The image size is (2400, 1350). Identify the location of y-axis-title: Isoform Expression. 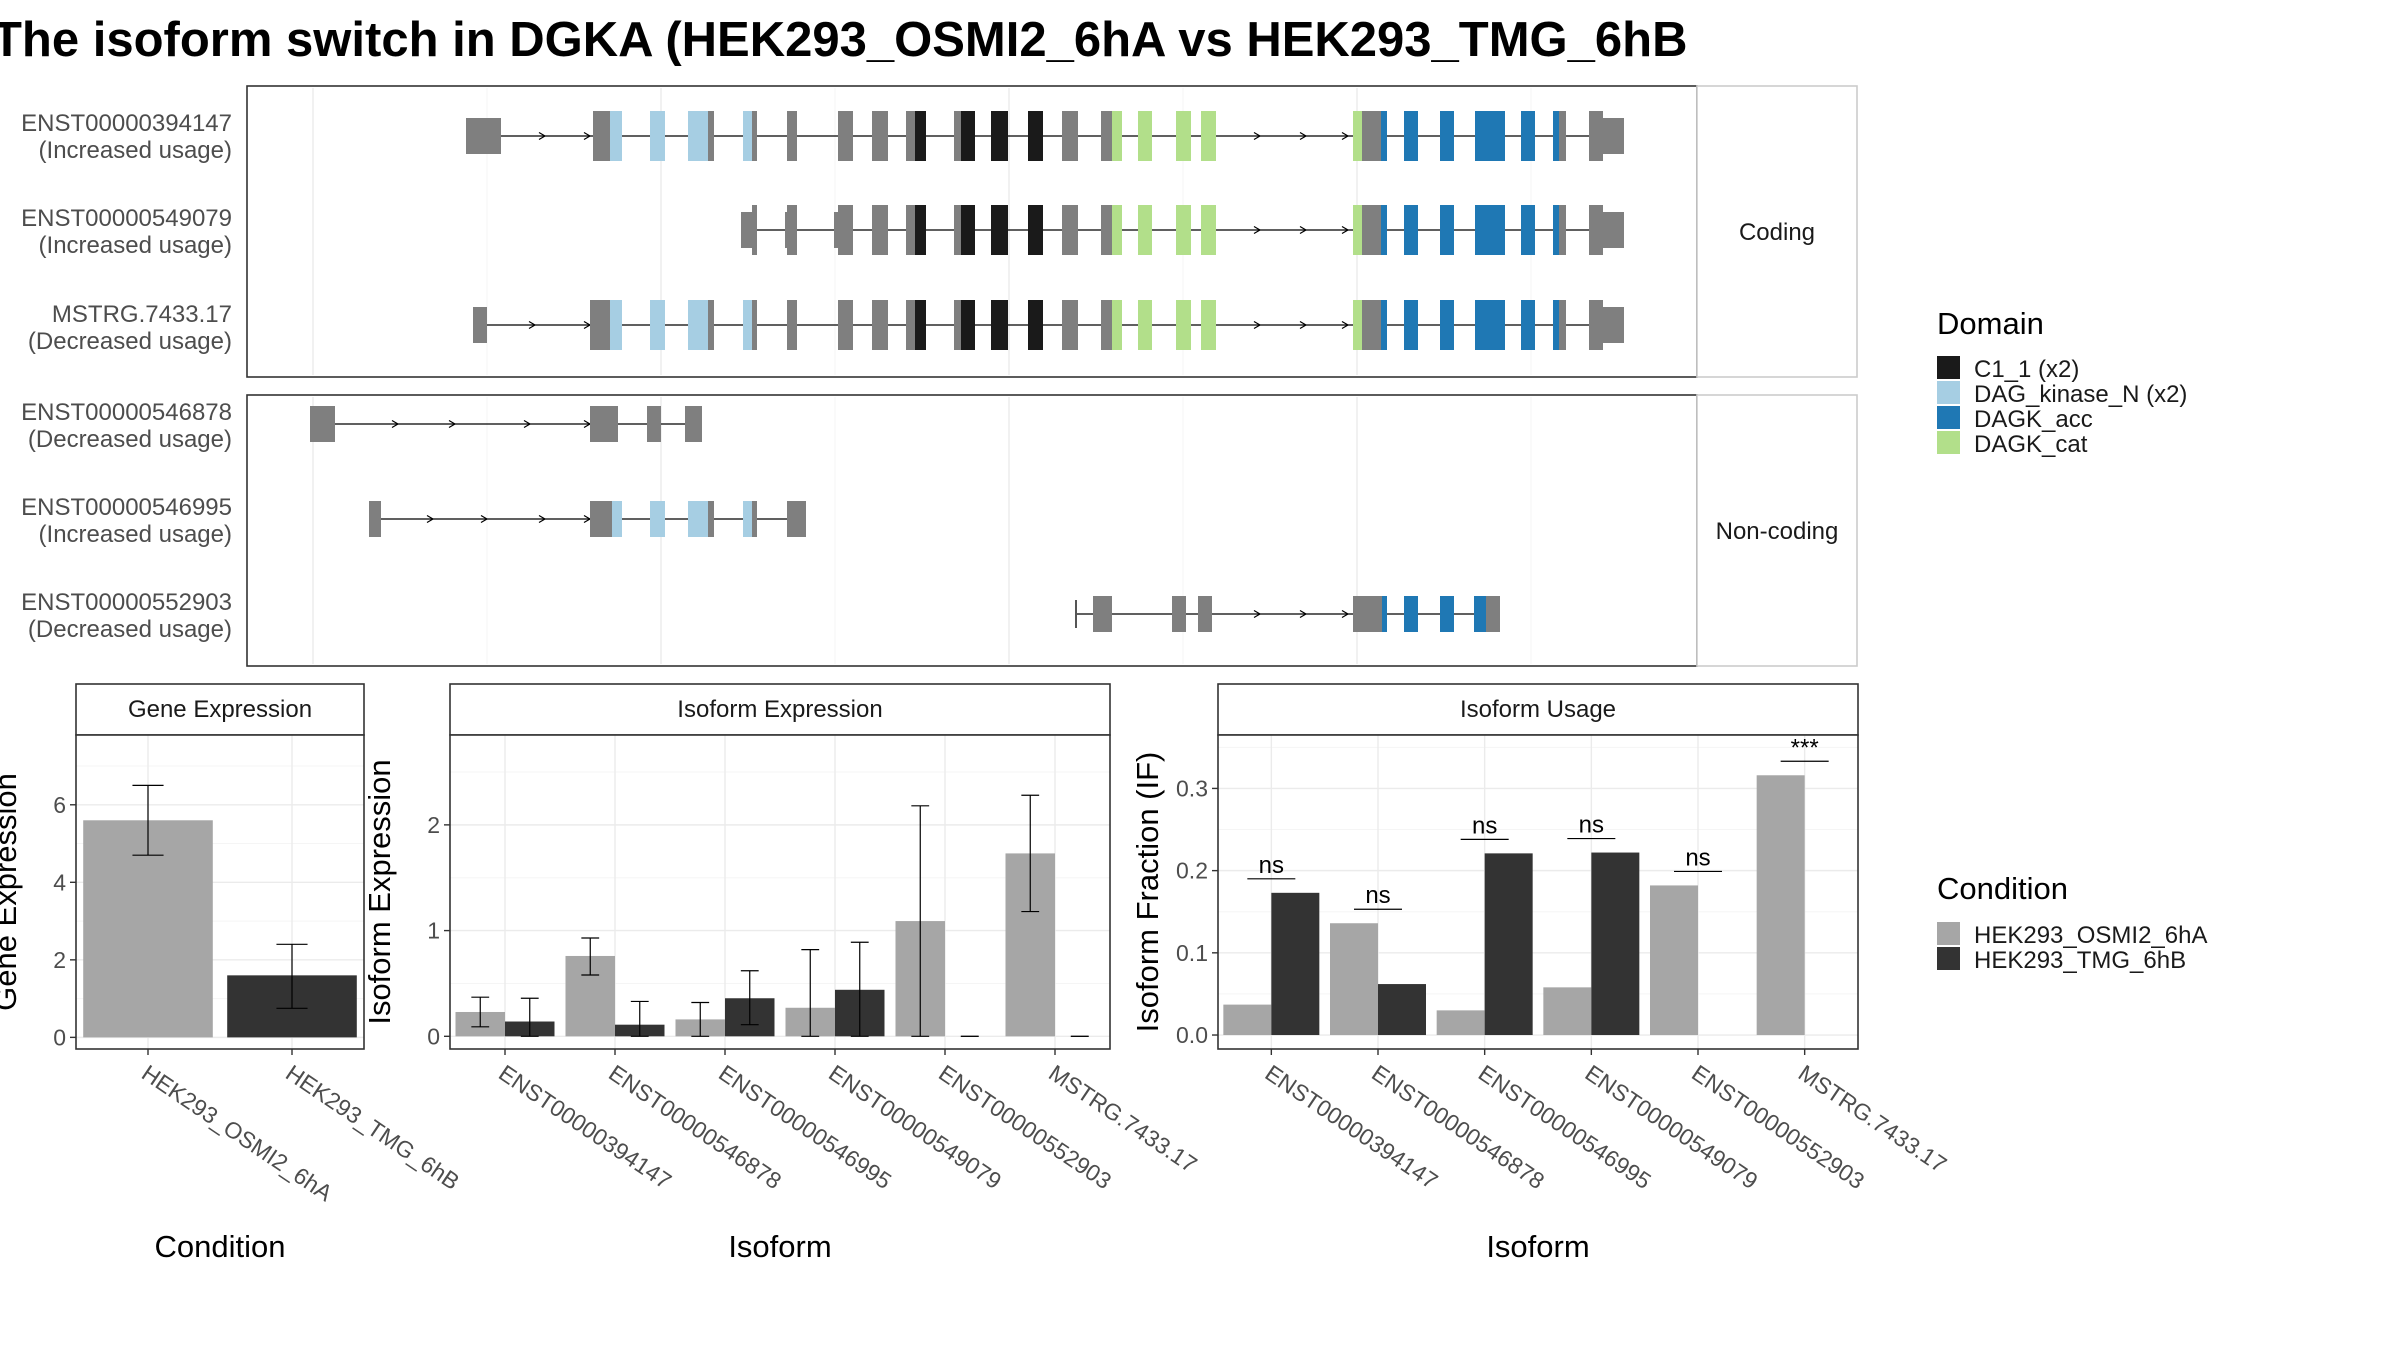
(379, 891).